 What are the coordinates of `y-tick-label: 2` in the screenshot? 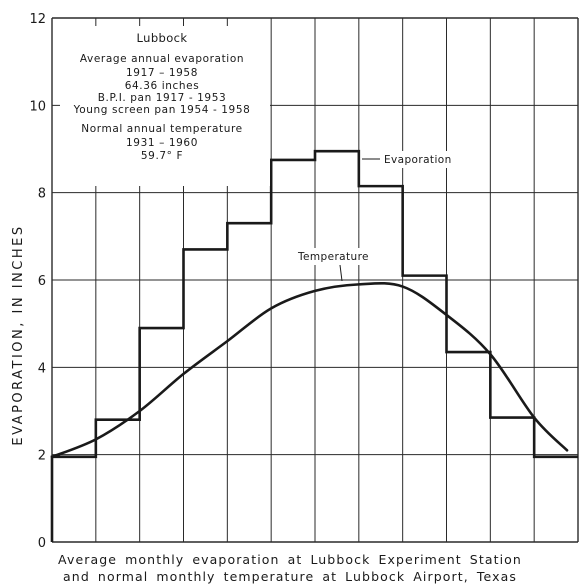 It's located at (42, 456).